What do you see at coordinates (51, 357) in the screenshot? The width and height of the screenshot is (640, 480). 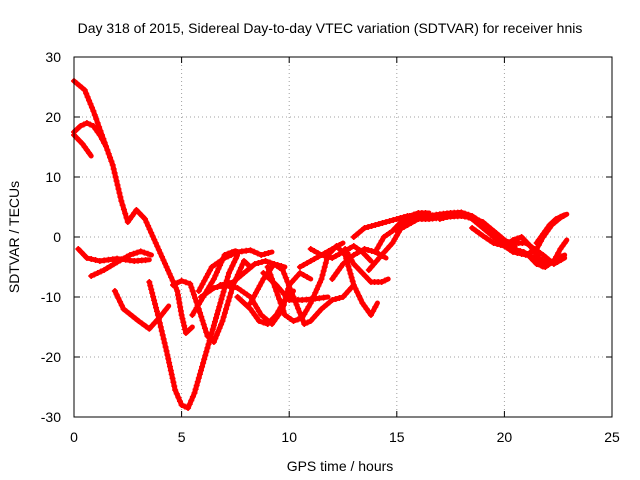 I see `y-tick-label: -20` at bounding box center [51, 357].